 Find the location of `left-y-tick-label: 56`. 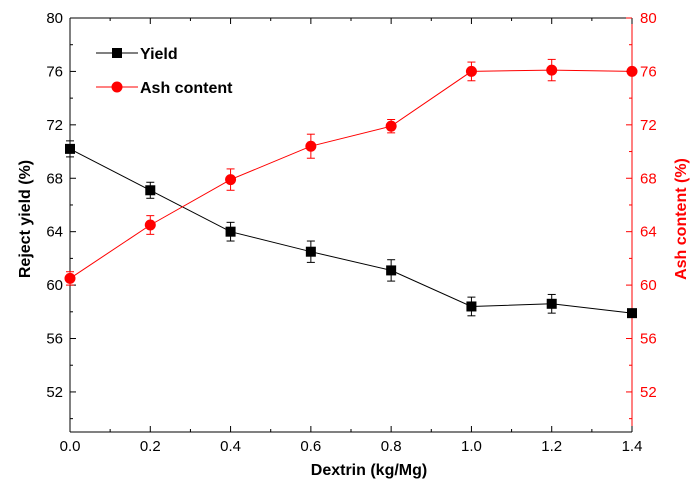

left-y-tick-label: 56 is located at coordinates (54, 339).